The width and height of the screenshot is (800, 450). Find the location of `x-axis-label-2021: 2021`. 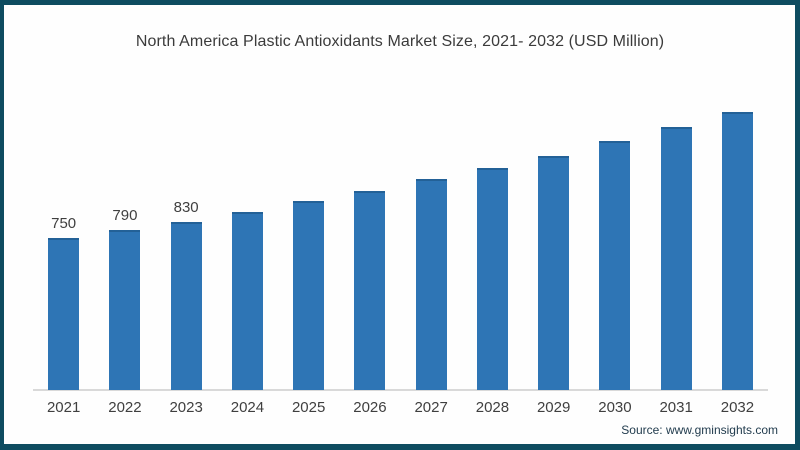

x-axis-label-2021: 2021 is located at coordinates (63, 407).